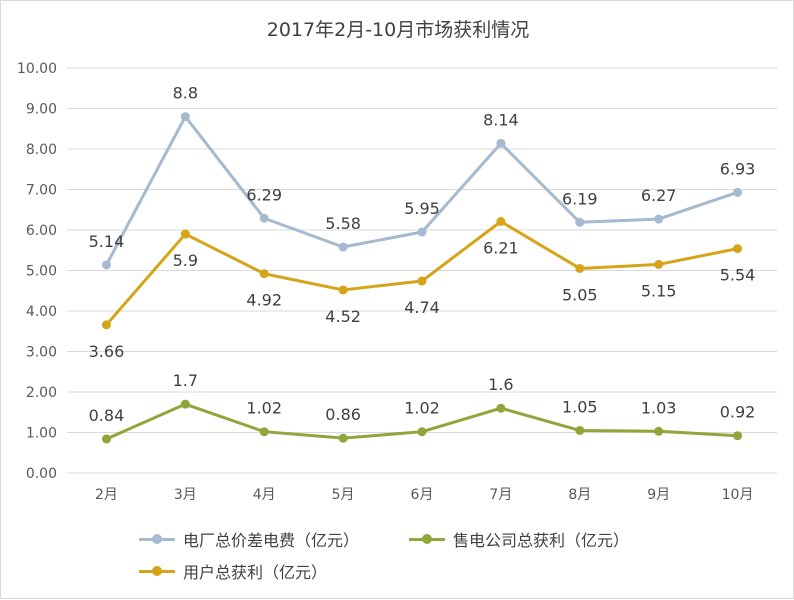 The width and height of the screenshot is (794, 600). I want to click on chart-title: 2017年2月-10月市场获利情况, so click(398, 30).